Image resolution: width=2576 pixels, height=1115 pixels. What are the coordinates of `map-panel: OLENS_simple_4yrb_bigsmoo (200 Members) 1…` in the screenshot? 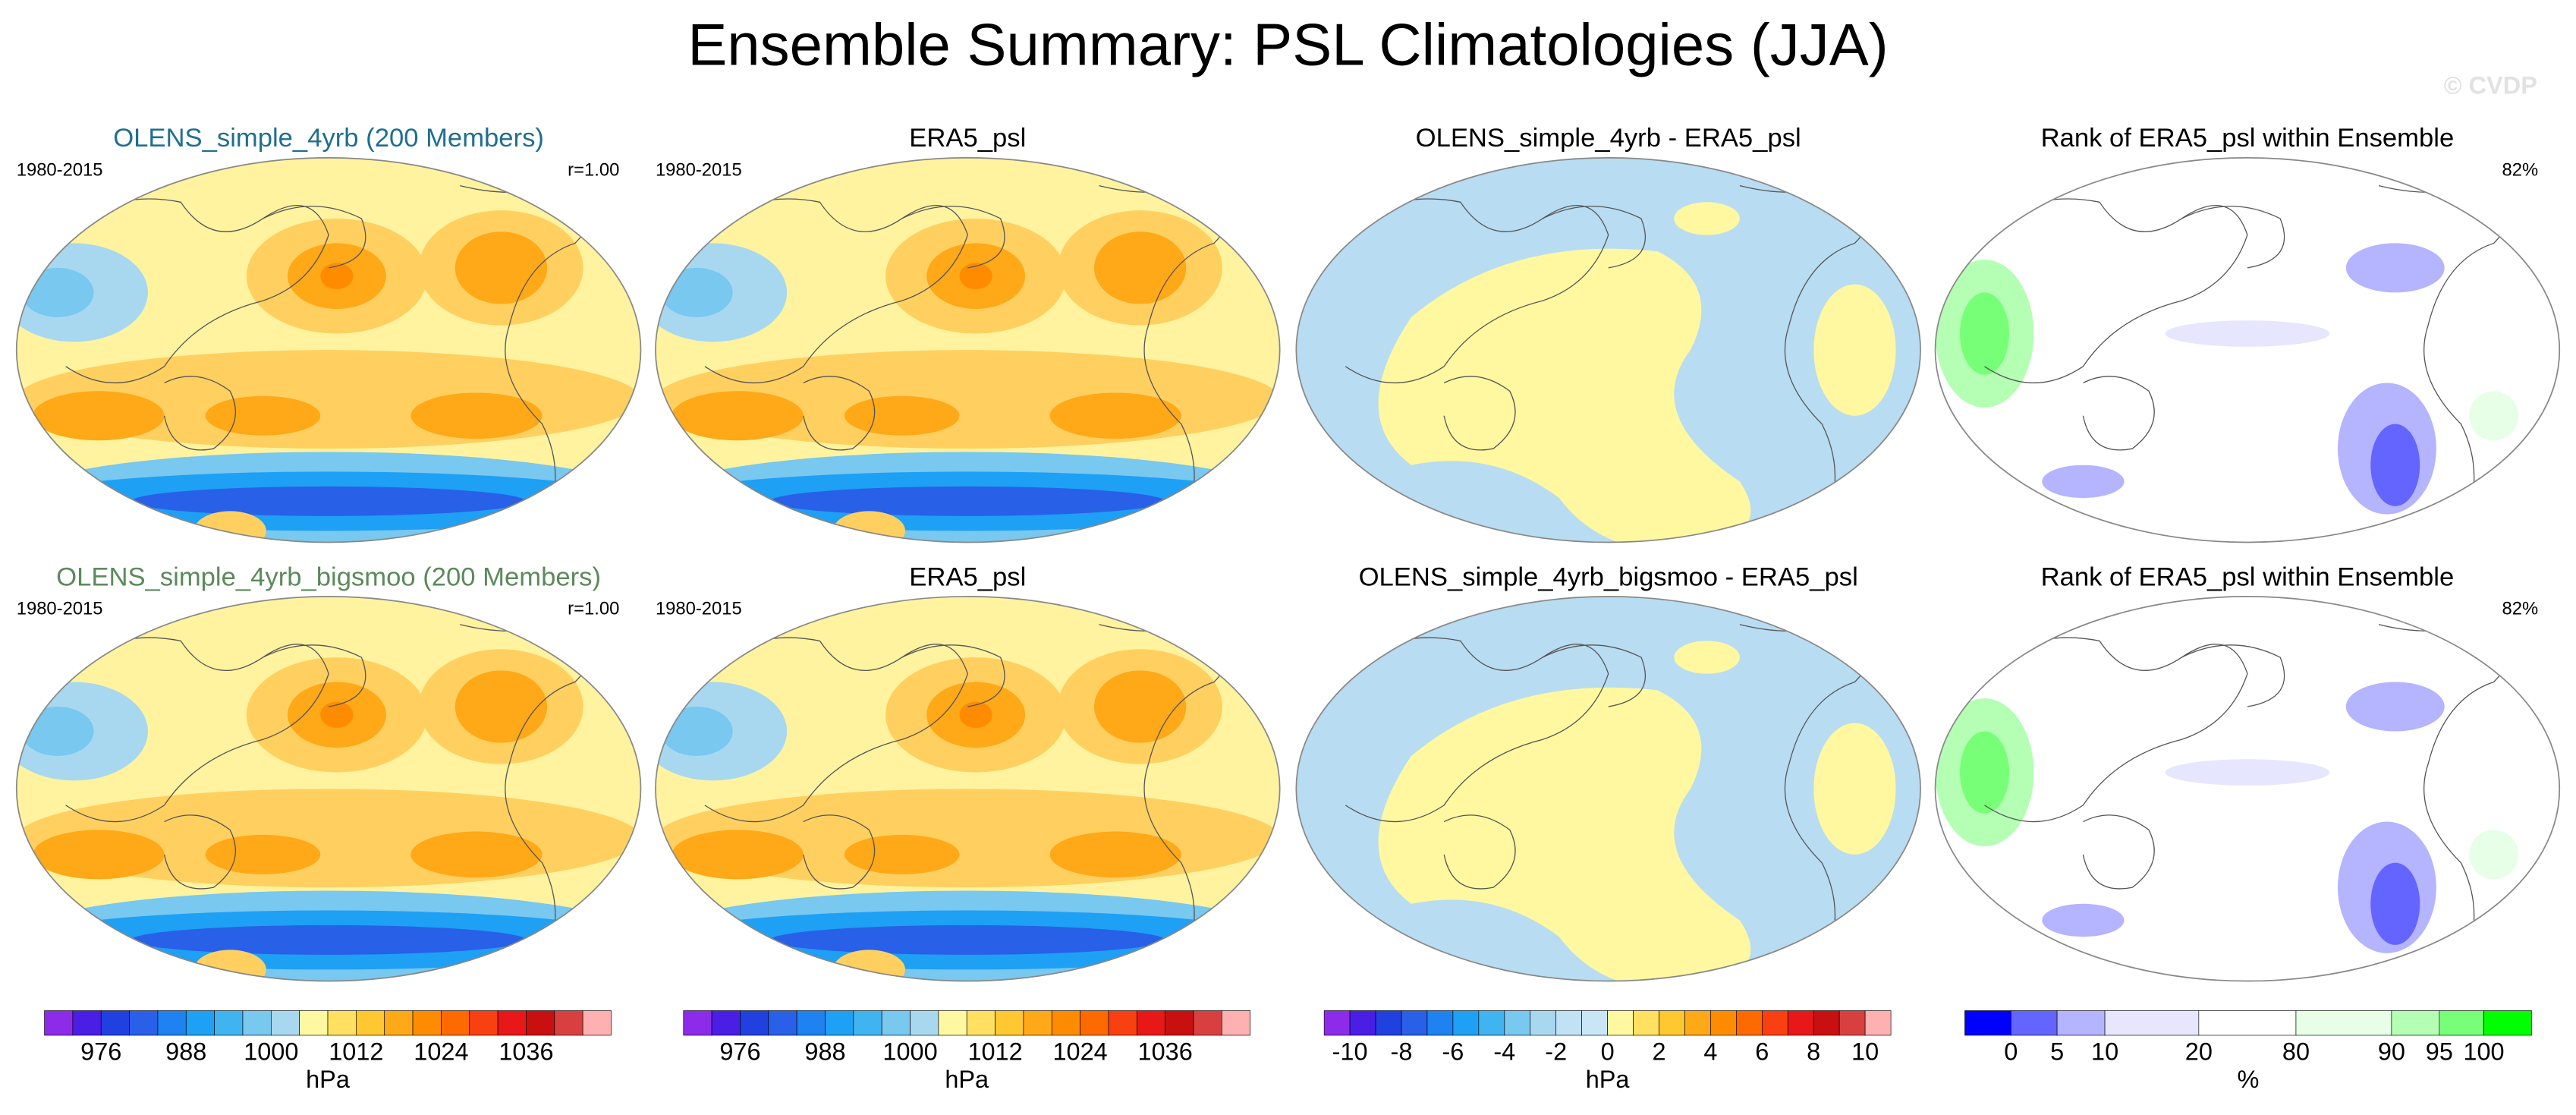 It's located at (328, 772).